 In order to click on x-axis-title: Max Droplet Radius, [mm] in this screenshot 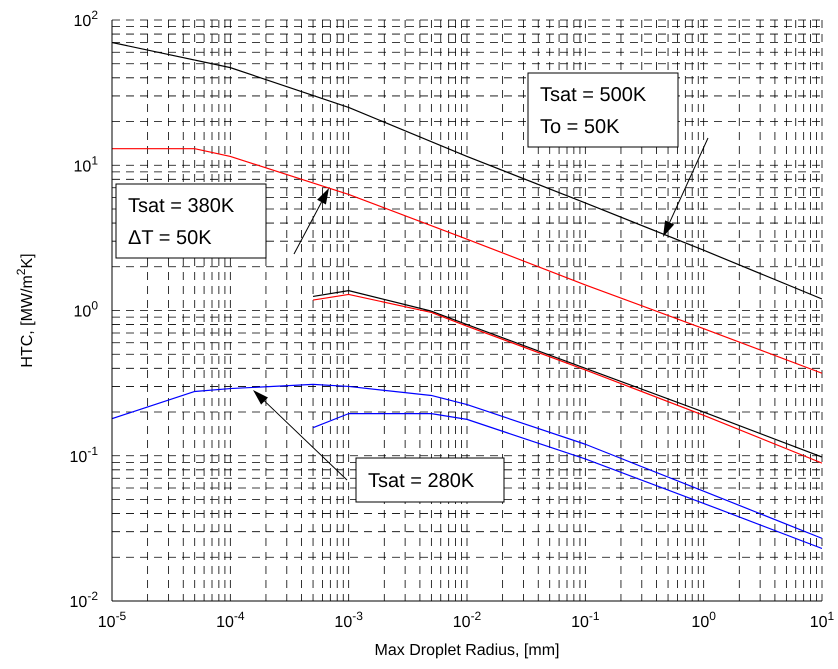, I will do `click(467, 650)`.